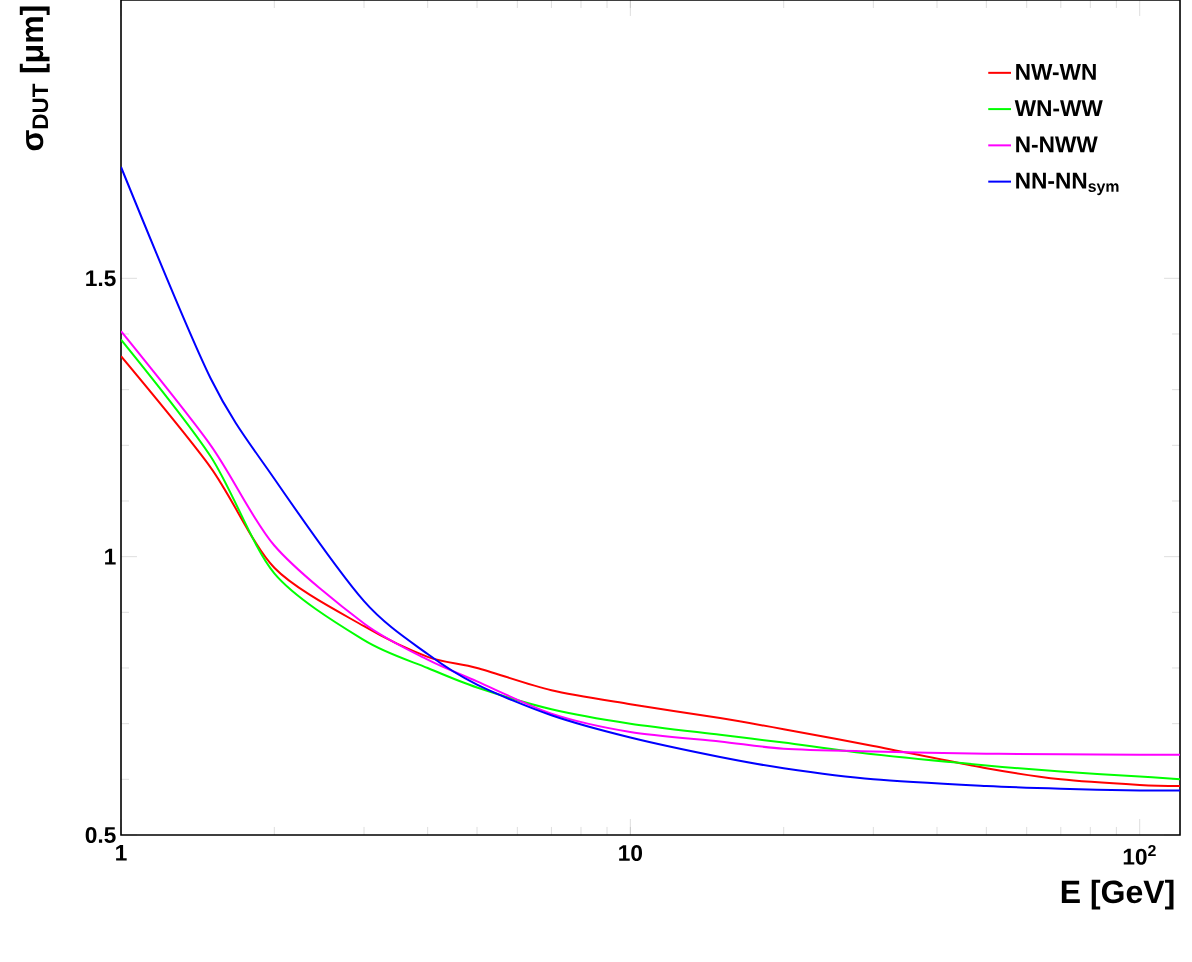 This screenshot has height=962, width=1192. What do you see at coordinates (1067, 184) in the screenshot?
I see `legend-label: NN-NN$_{sym}$` at bounding box center [1067, 184].